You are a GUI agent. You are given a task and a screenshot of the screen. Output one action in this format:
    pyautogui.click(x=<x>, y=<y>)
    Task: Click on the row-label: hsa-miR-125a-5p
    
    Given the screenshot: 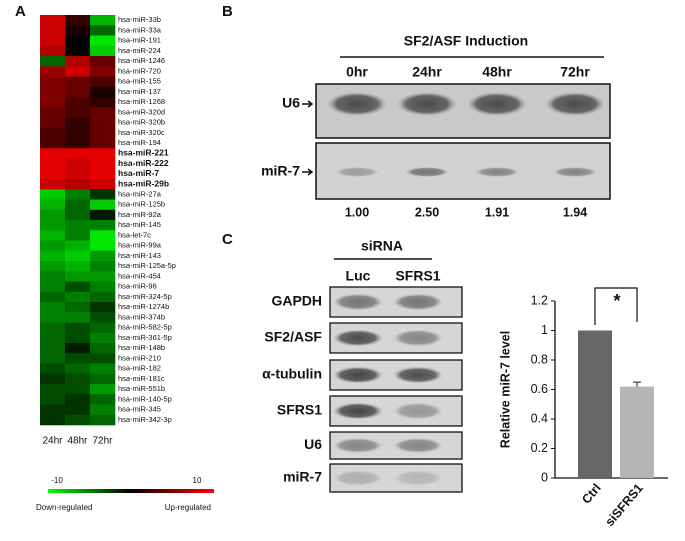 What is the action you would take?
    pyautogui.click(x=147, y=265)
    